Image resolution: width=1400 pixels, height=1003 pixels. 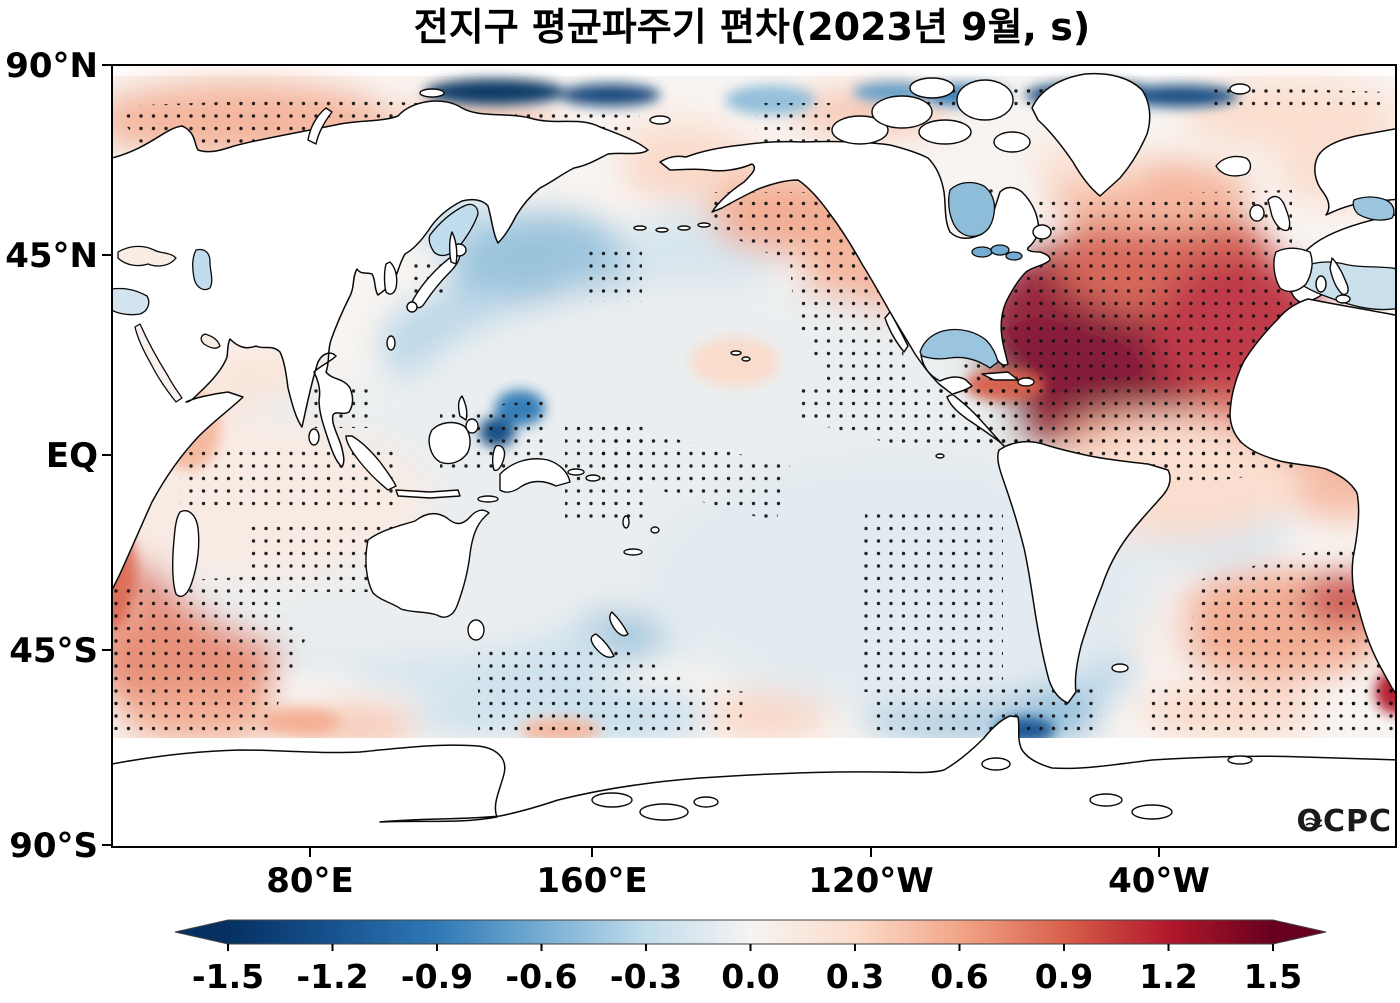 I want to click on island-japan, so click(x=436, y=280).